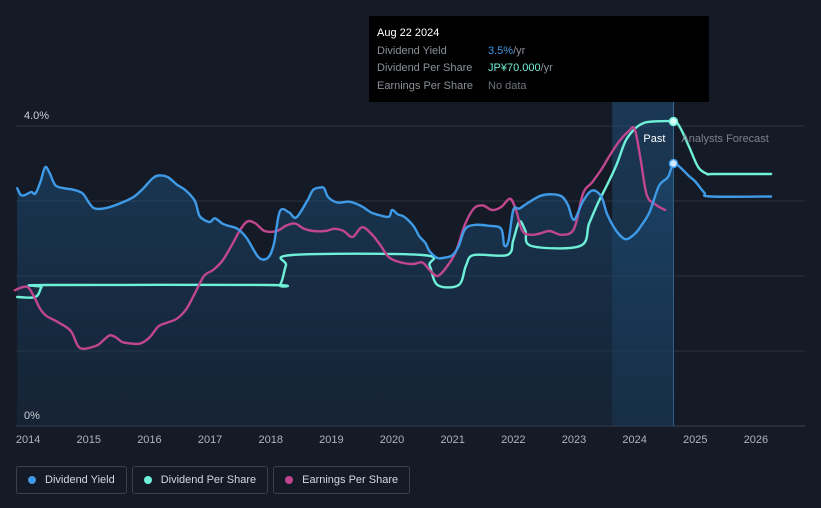 The width and height of the screenshot is (821, 508). I want to click on x-tick-label: 2021, so click(452, 440).